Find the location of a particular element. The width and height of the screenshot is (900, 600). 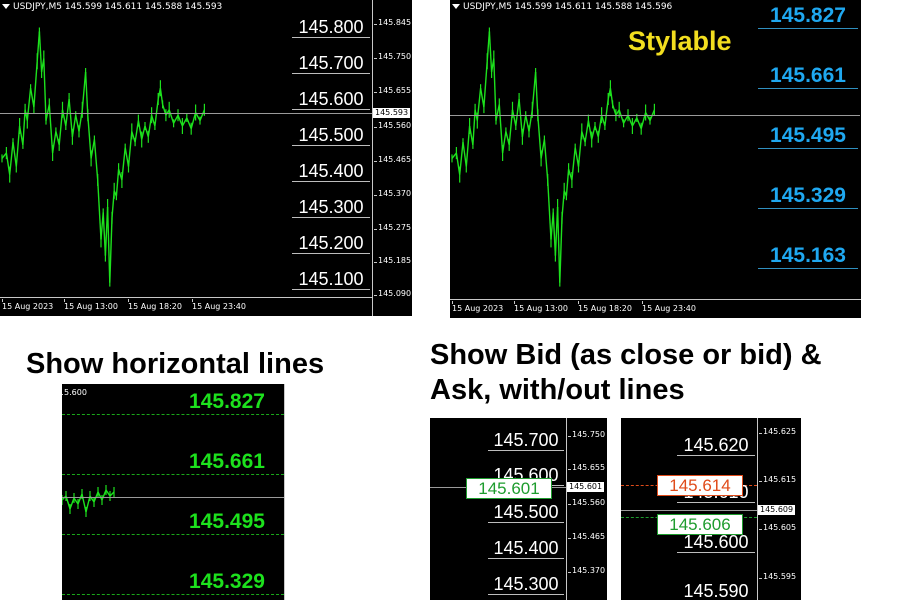

price-label: 145.590 is located at coordinates (716, 590).